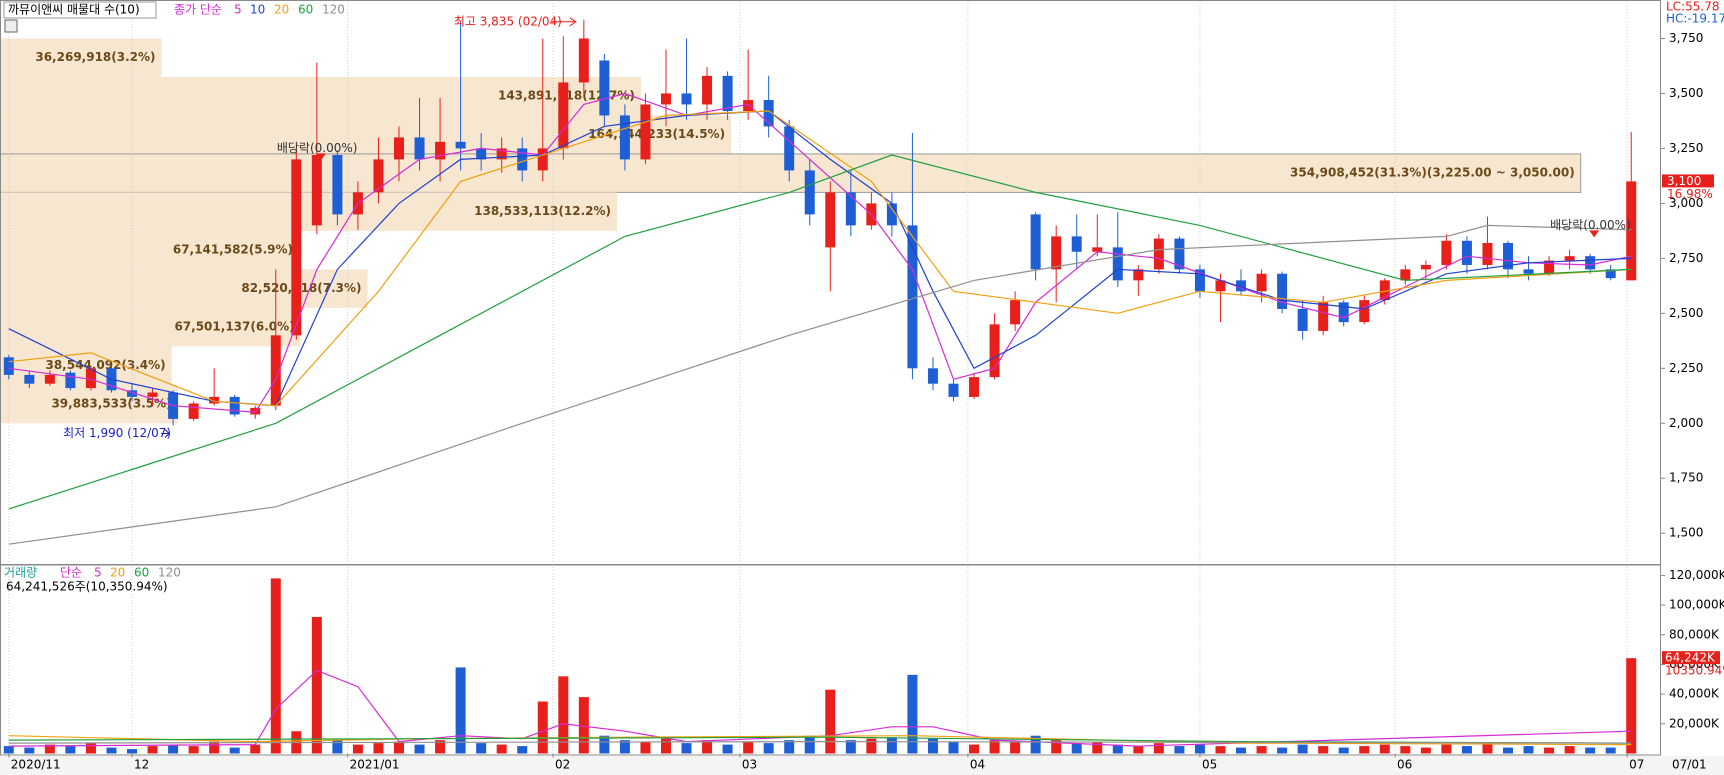  Describe the element at coordinates (1686, 423) in the screenshot. I see `y-tick-label: 2,000` at that location.